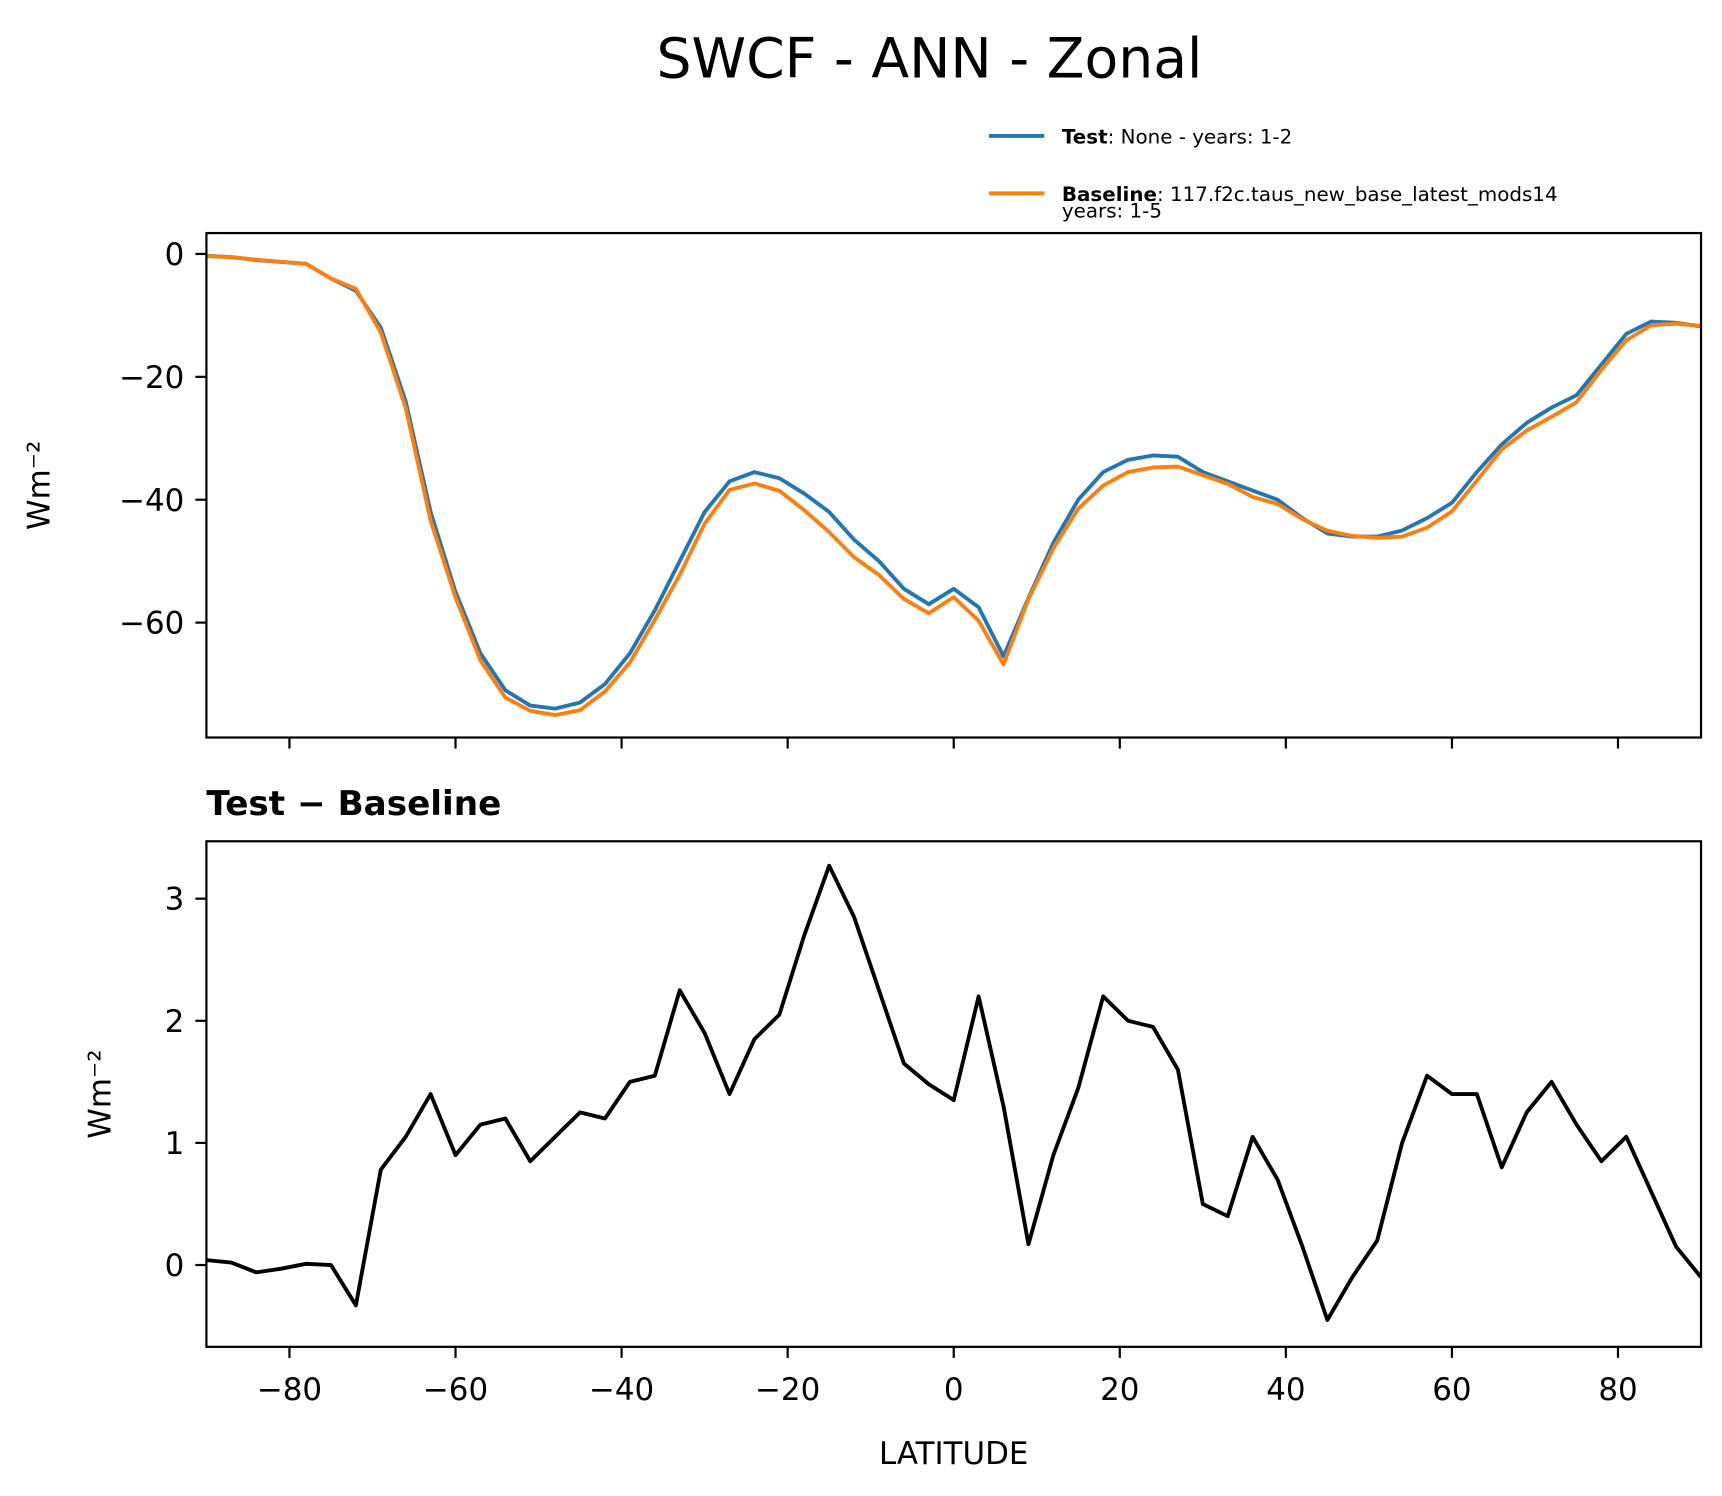  Describe the element at coordinates (353, 804) in the screenshot. I see `axes-title: Test − Baseline` at that location.